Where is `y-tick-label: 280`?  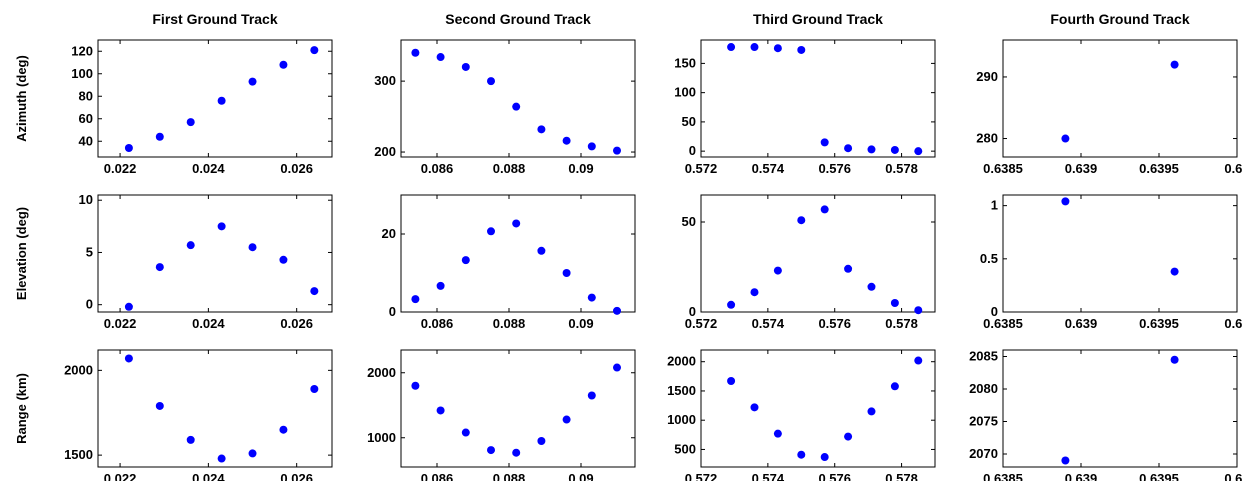
y-tick-label: 280 is located at coordinates (987, 138).